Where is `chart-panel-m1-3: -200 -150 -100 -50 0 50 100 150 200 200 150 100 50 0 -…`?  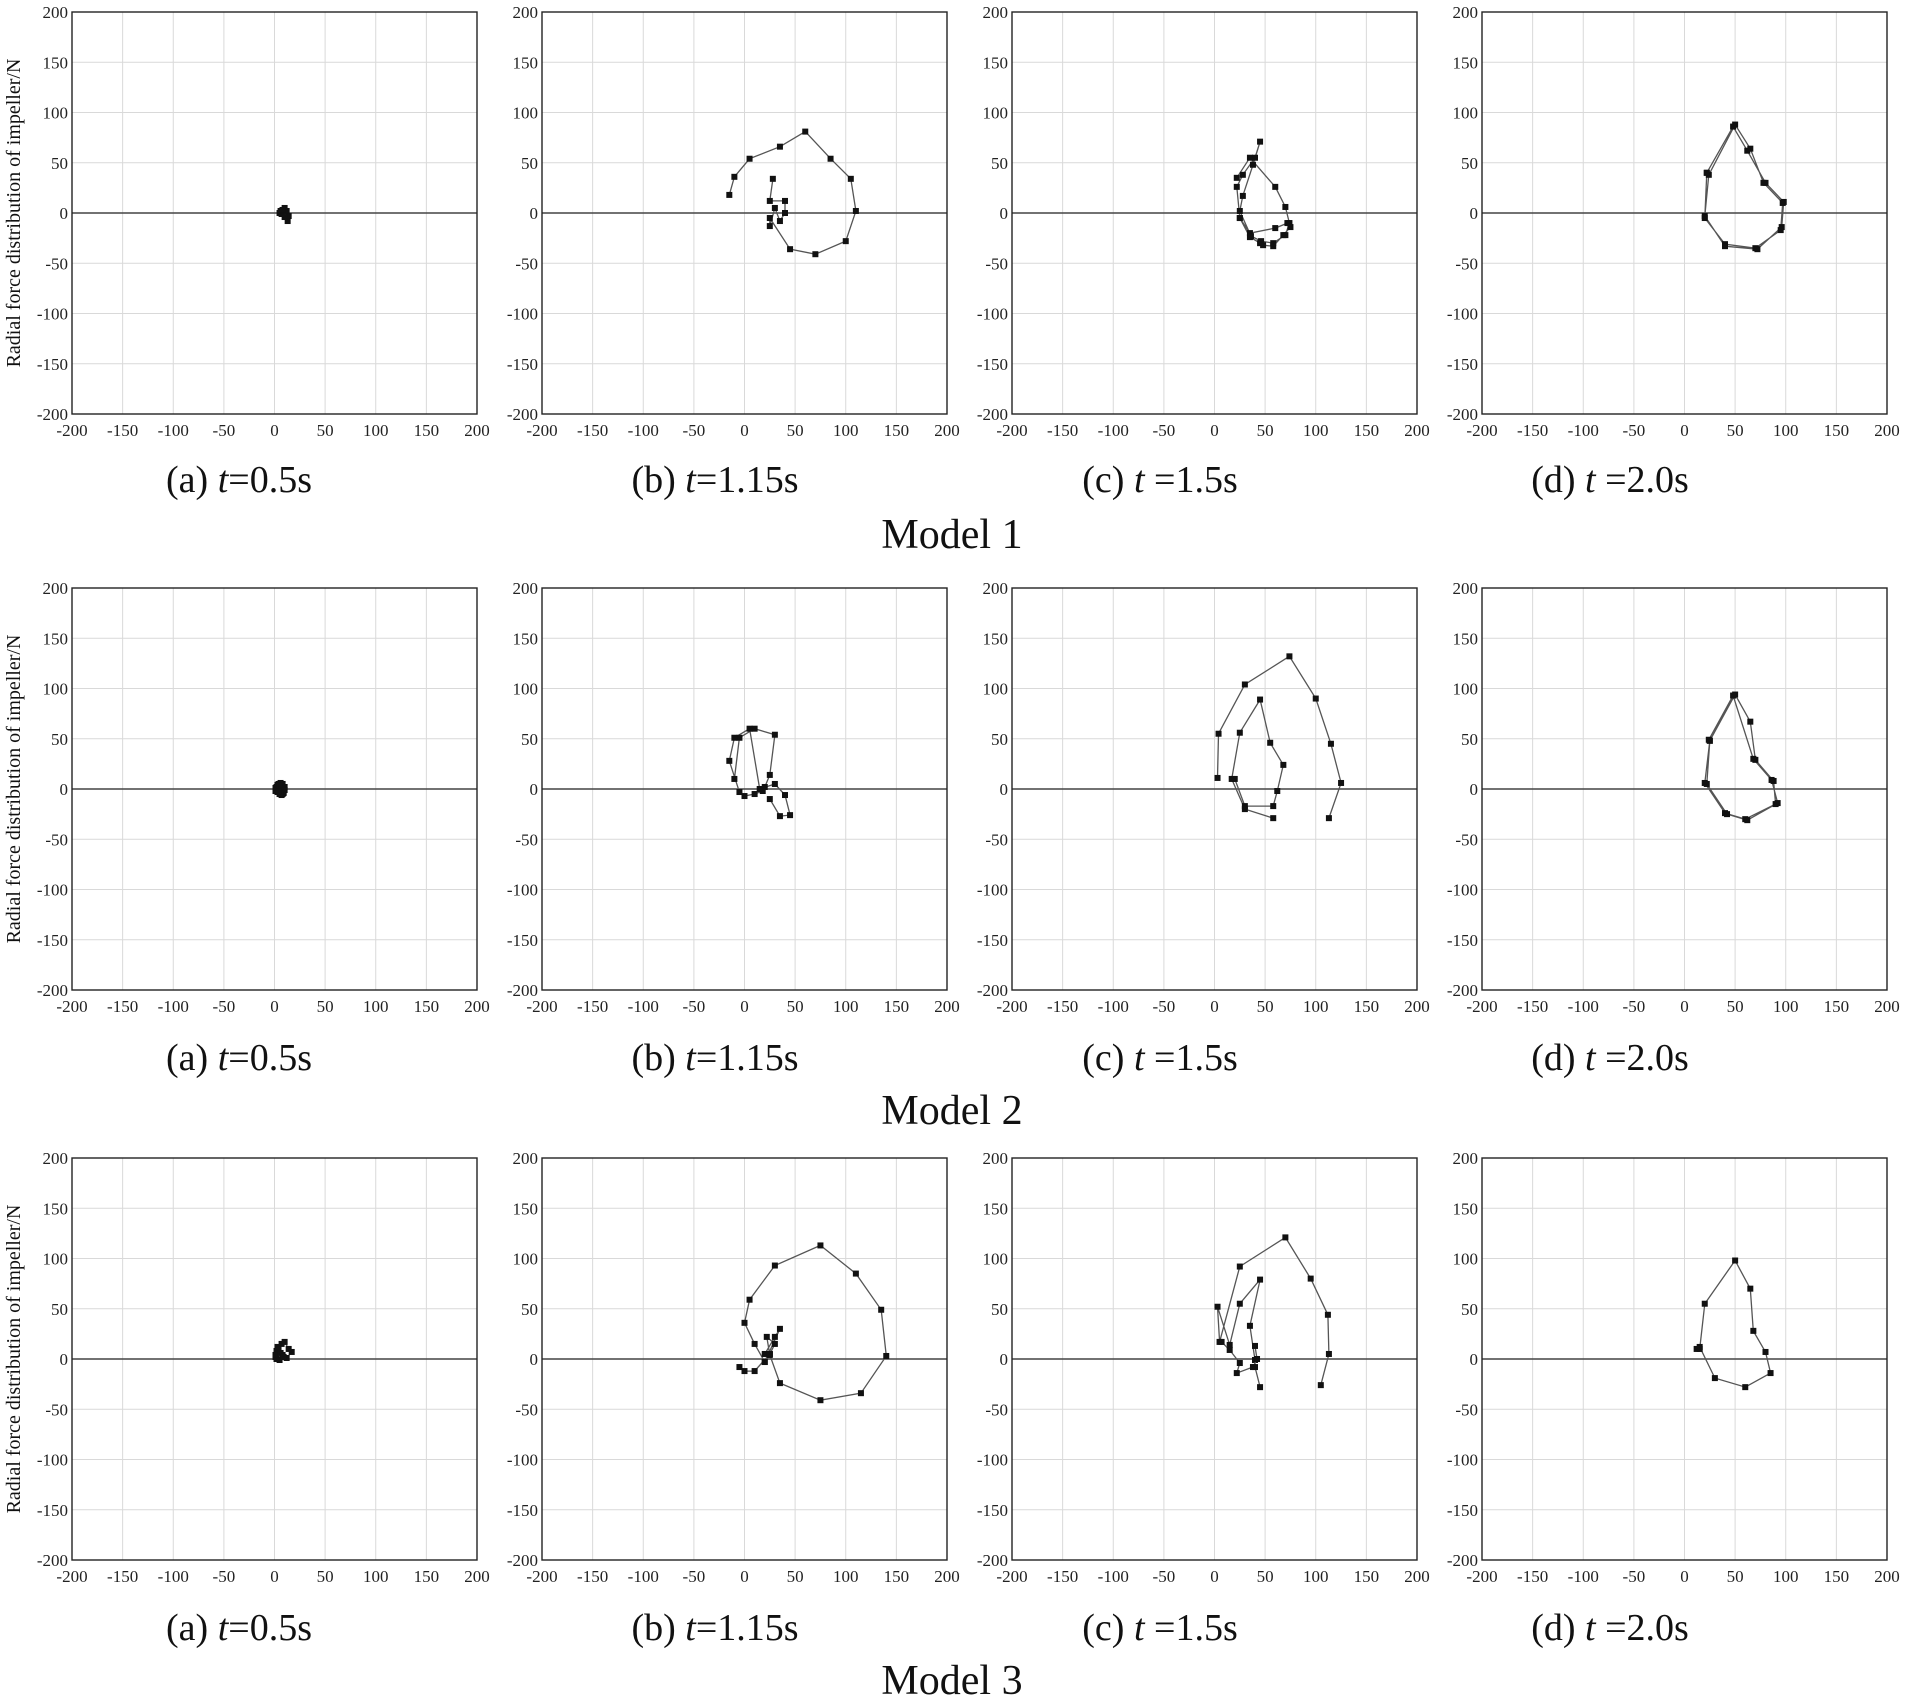
chart-panel-m1-3: -200 -150 -100 -50 0 50 100 150 200 200 150 100 50 0 -… is located at coordinates (1203, 221).